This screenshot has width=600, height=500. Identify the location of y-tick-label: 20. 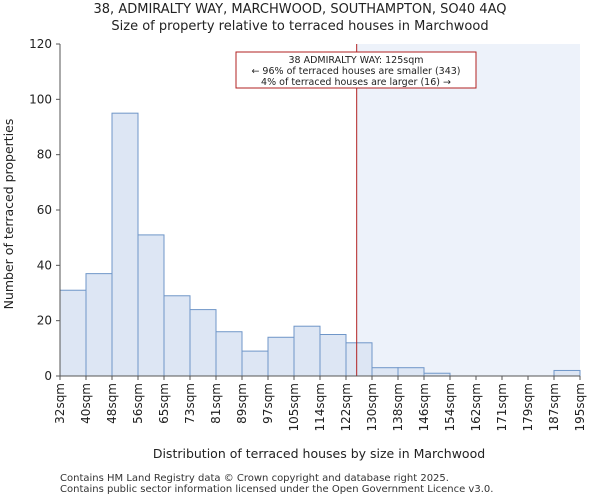
(44, 321).